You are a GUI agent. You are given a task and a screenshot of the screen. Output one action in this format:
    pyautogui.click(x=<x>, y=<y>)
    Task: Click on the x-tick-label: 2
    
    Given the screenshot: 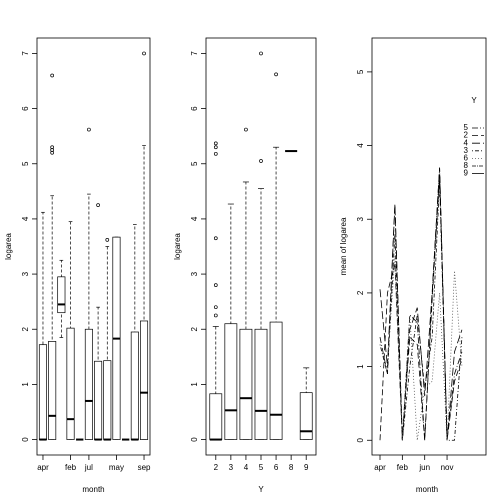 What is the action you would take?
    pyautogui.click(x=216, y=467)
    